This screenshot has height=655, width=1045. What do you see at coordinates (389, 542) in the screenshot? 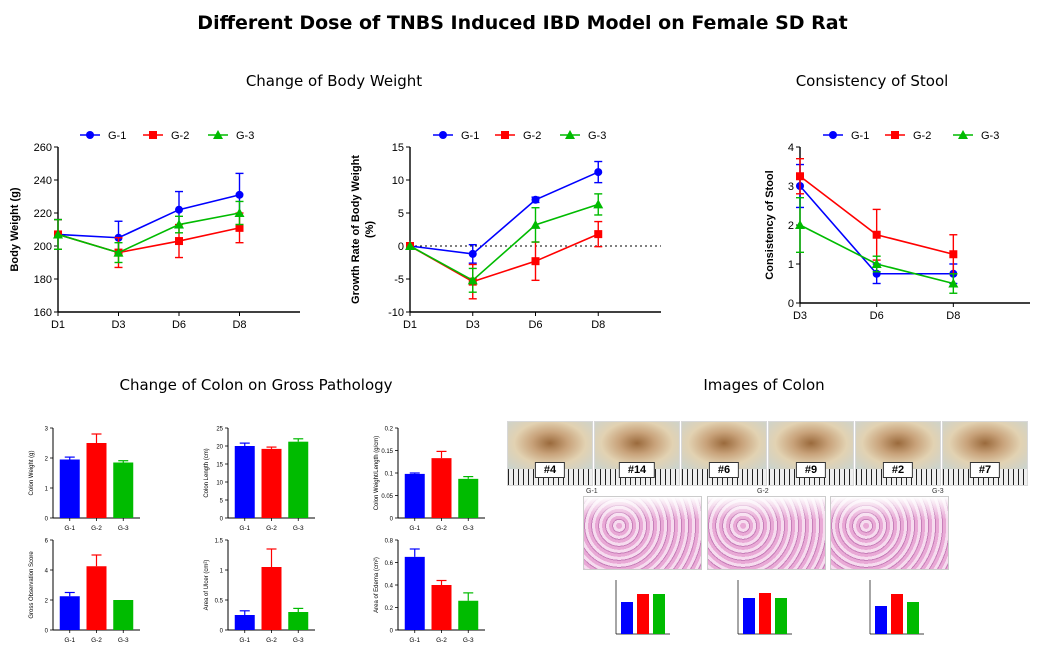
I see `y-tick-label: 0.8` at bounding box center [389, 542].